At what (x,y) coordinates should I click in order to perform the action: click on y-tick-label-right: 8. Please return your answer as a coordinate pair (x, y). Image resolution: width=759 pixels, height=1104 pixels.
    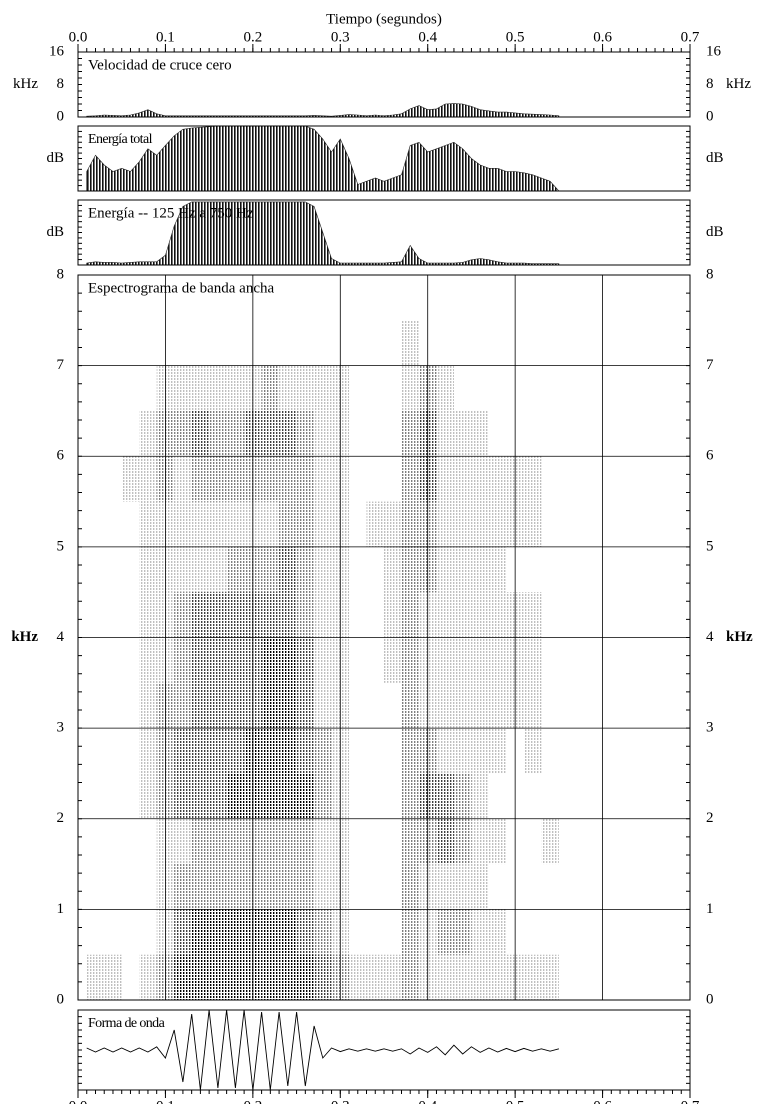
    Looking at the image, I should click on (710, 274).